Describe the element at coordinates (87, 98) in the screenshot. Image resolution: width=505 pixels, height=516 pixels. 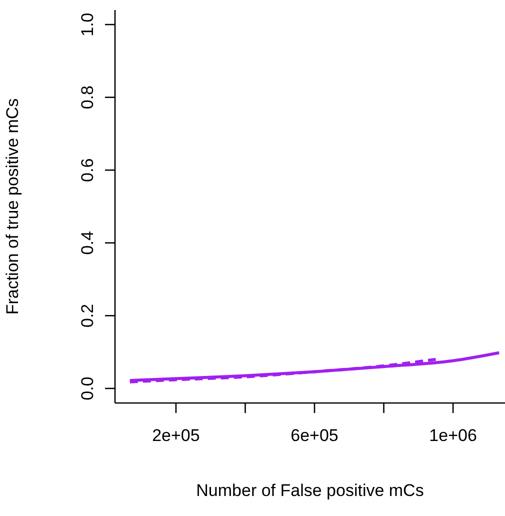
I see `y-tick-label: 0.8` at that location.